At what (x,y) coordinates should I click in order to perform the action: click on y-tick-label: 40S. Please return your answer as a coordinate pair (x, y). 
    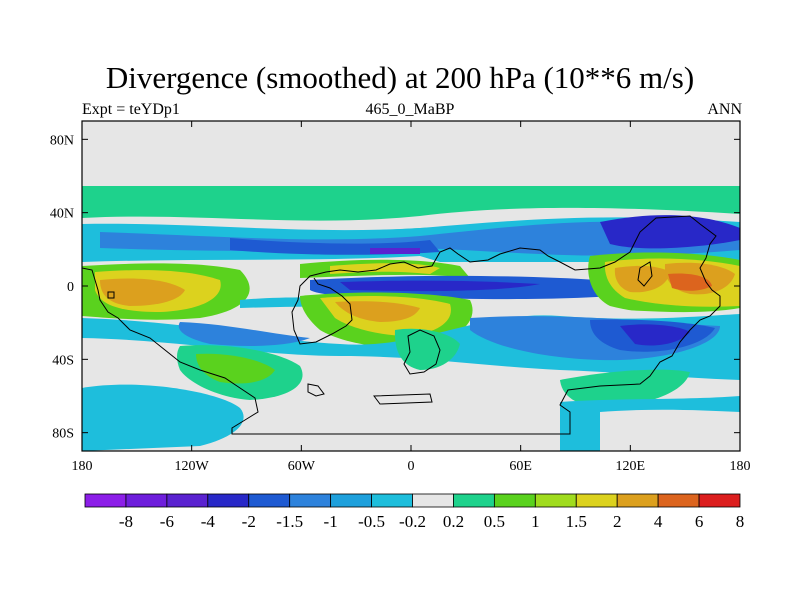
    Looking at the image, I should click on (63, 360).